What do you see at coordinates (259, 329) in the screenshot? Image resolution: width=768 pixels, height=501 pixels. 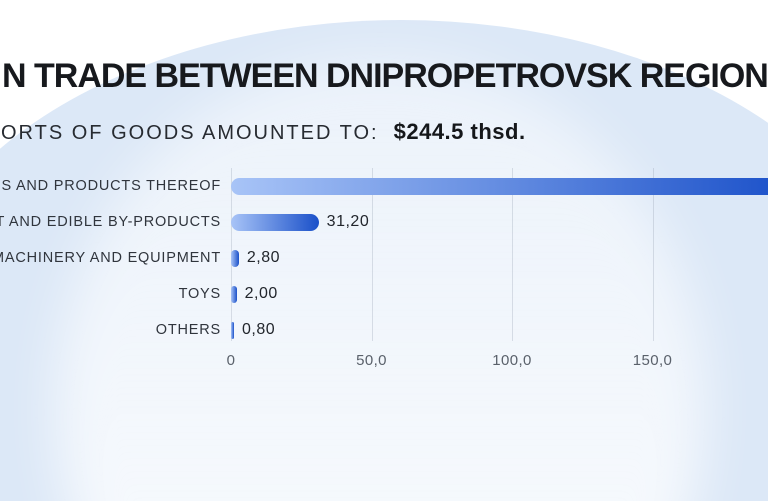 I see `value-label: 0,80` at bounding box center [259, 329].